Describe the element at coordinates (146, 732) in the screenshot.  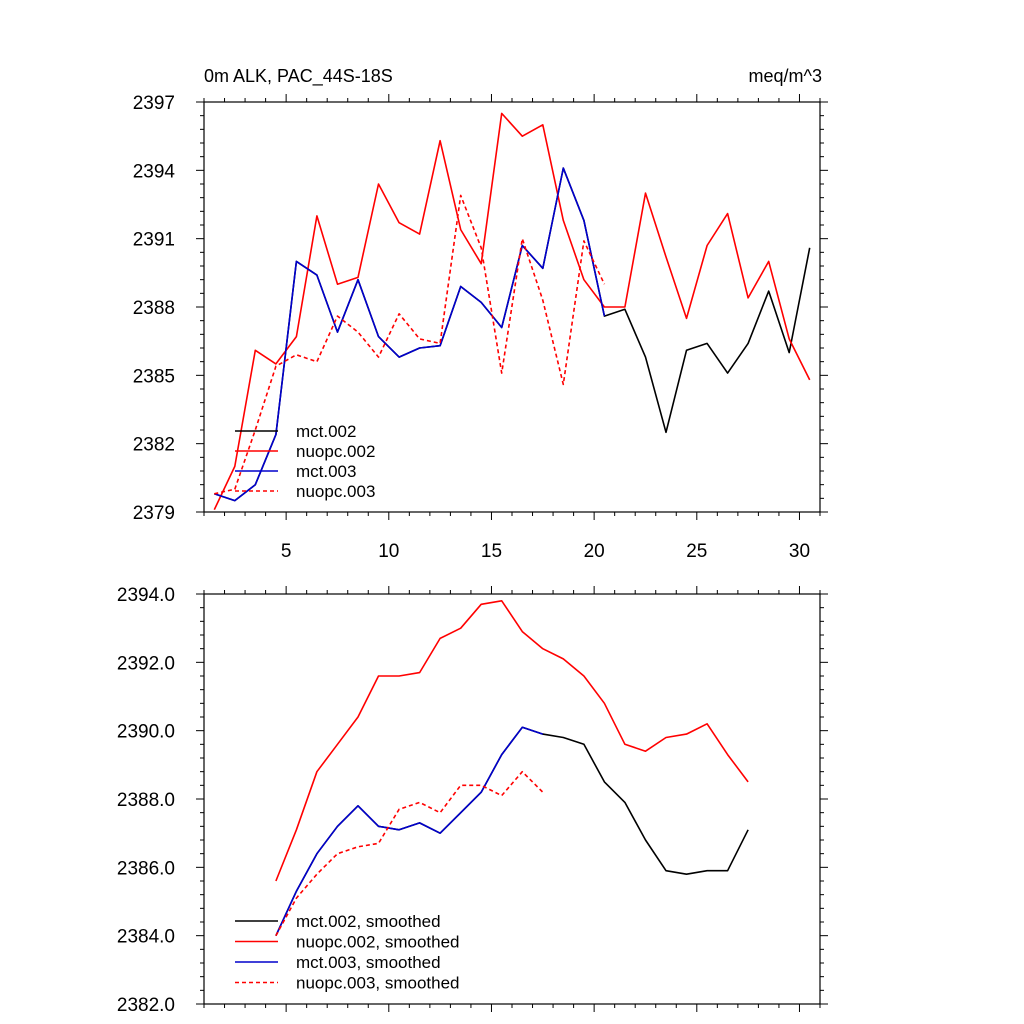
I see `bottom-chart-y-tick-label: 2390.0` at that location.